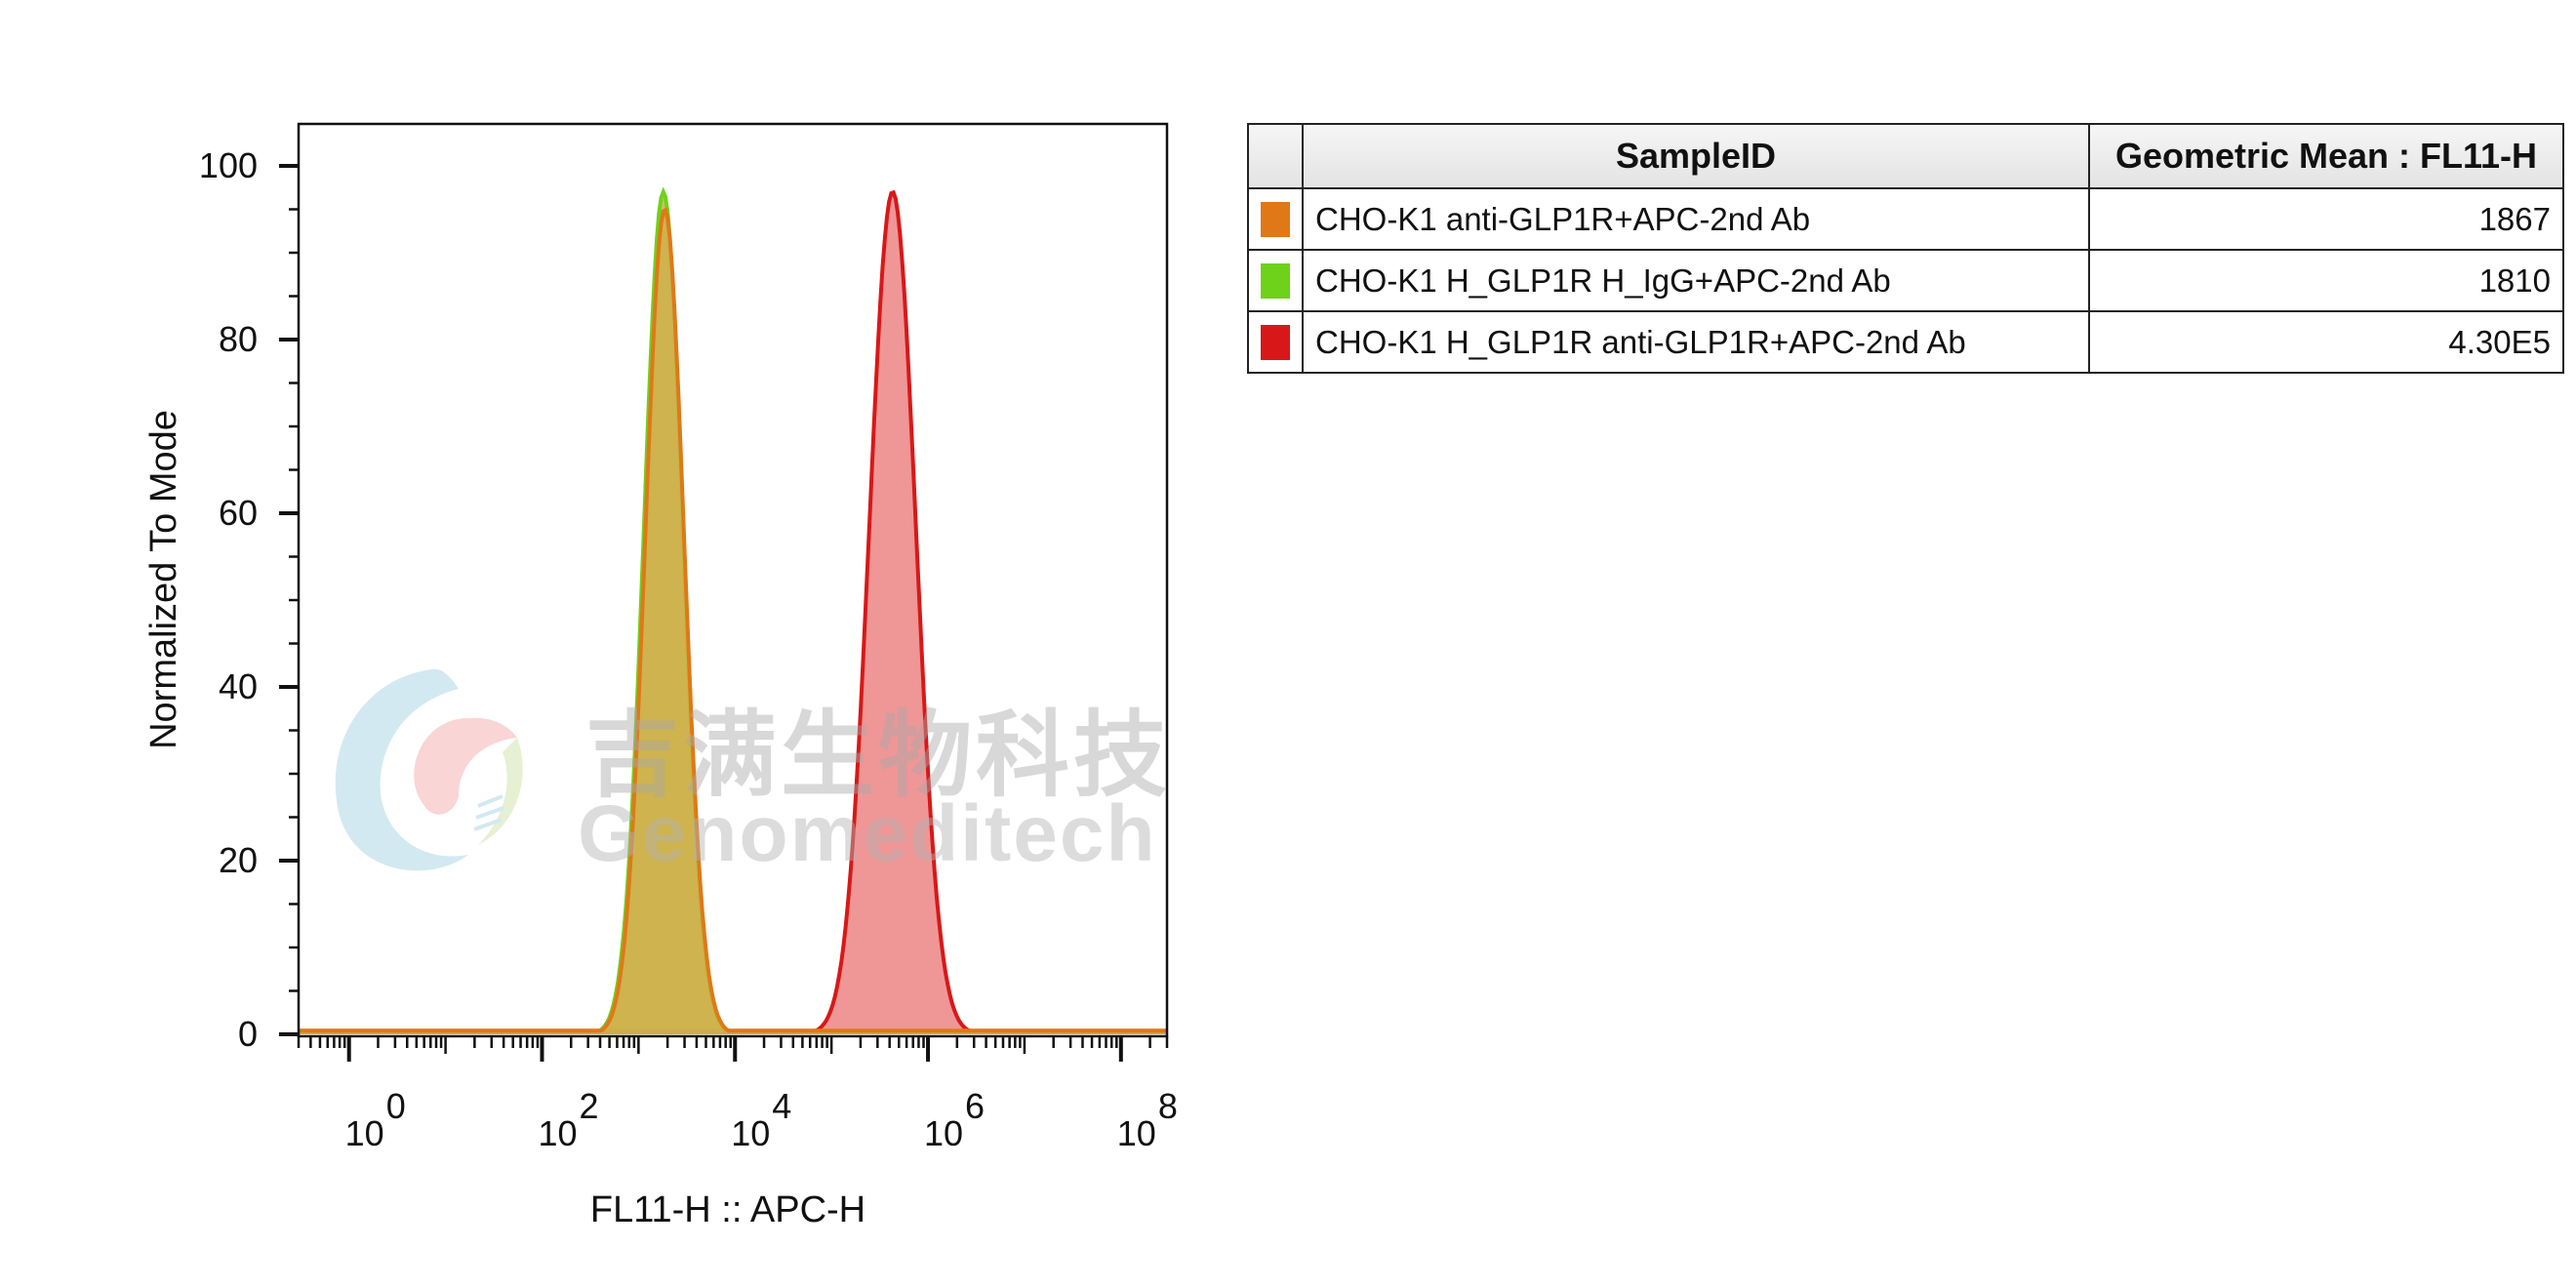 This screenshot has height=1288, width=2576. Describe the element at coordinates (238, 513) in the screenshot. I see `y-tick-label: 60` at that location.